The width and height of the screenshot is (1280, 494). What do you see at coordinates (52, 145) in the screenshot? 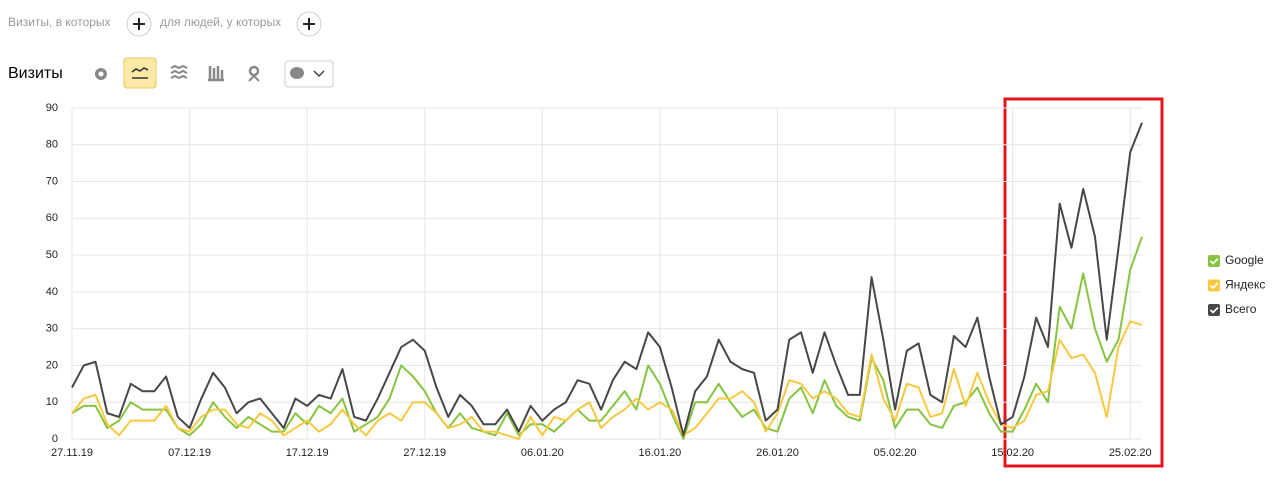
I see `y-tick-label: 80` at bounding box center [52, 145].